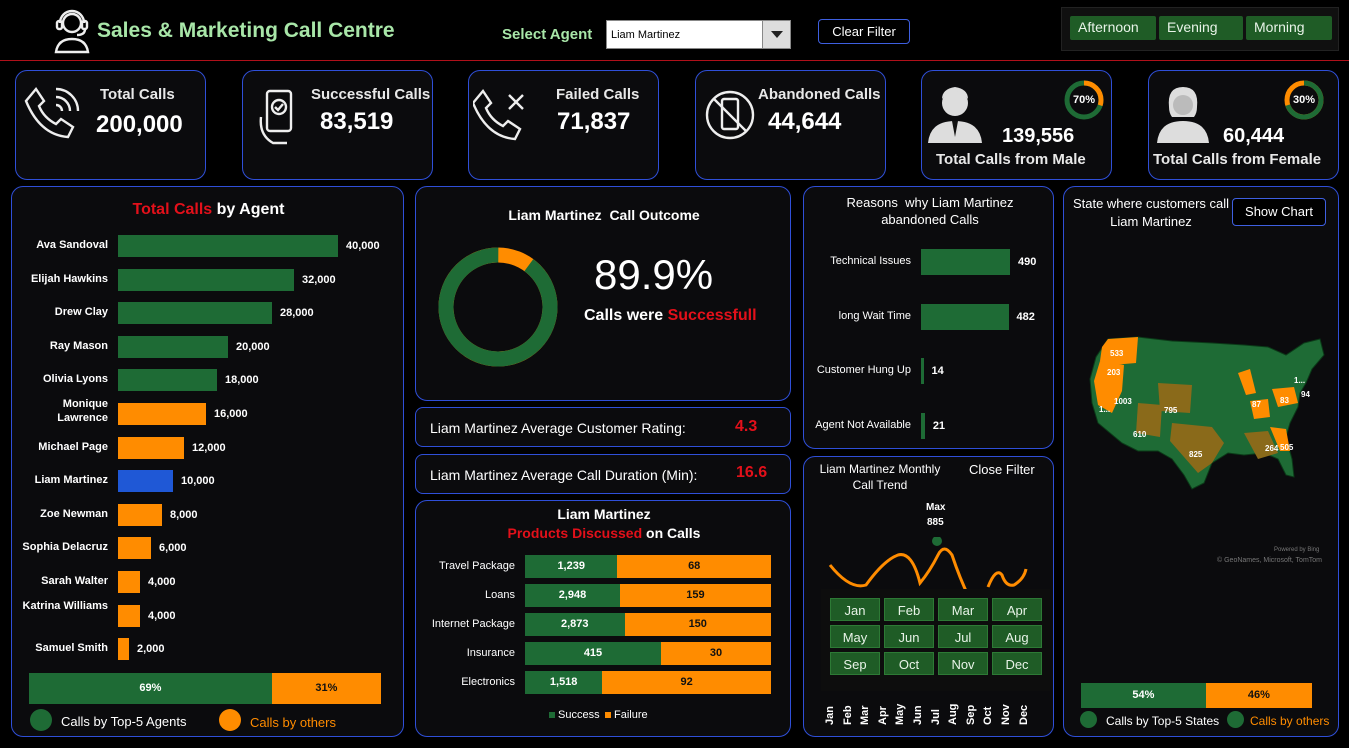  I want to click on select-agent-label: Select Agent, so click(547, 34).